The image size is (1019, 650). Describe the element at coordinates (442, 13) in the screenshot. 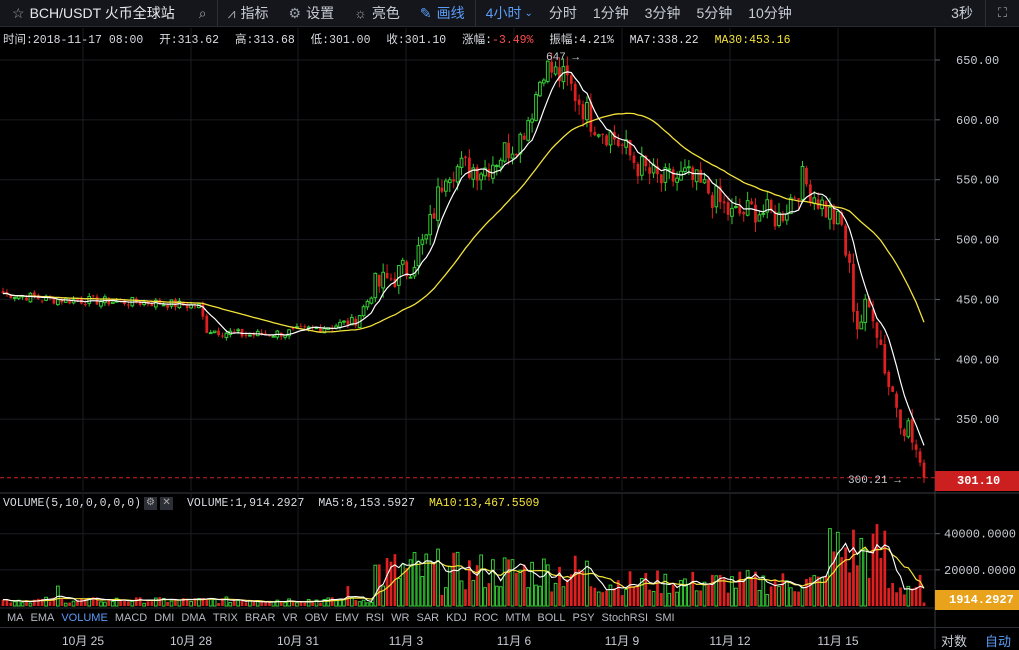

I see `draw-button: ✎ 画线` at that location.